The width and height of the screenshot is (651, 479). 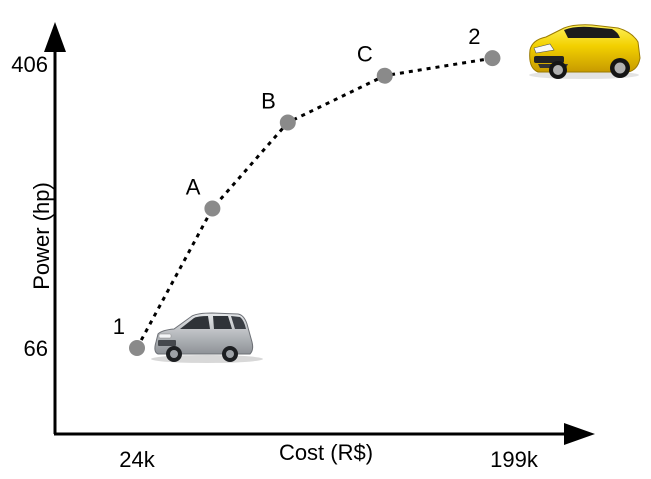 I want to click on x-axis-label: Cost (R$), so click(x=326, y=452).